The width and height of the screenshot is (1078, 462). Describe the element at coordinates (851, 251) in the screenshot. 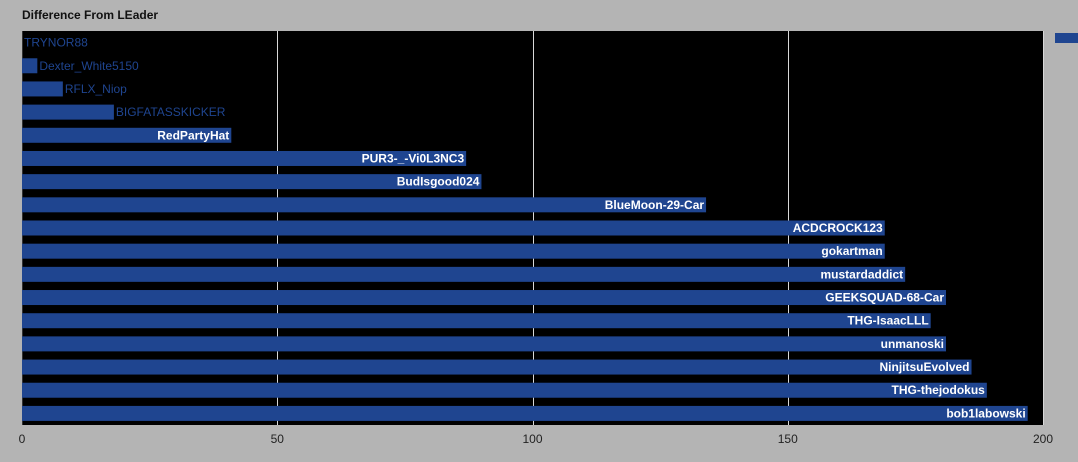

I see `bar-label: gokartman` at that location.